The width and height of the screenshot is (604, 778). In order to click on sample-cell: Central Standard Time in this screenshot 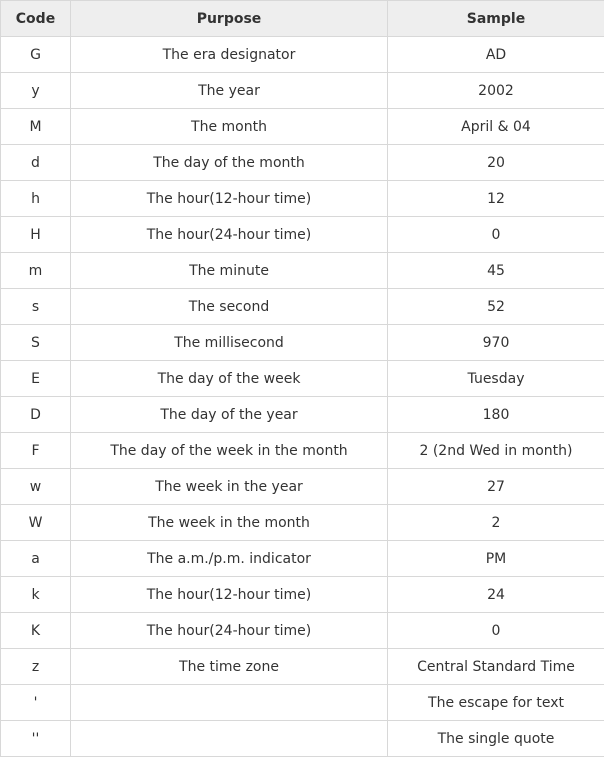, I will do `click(495, 666)`.